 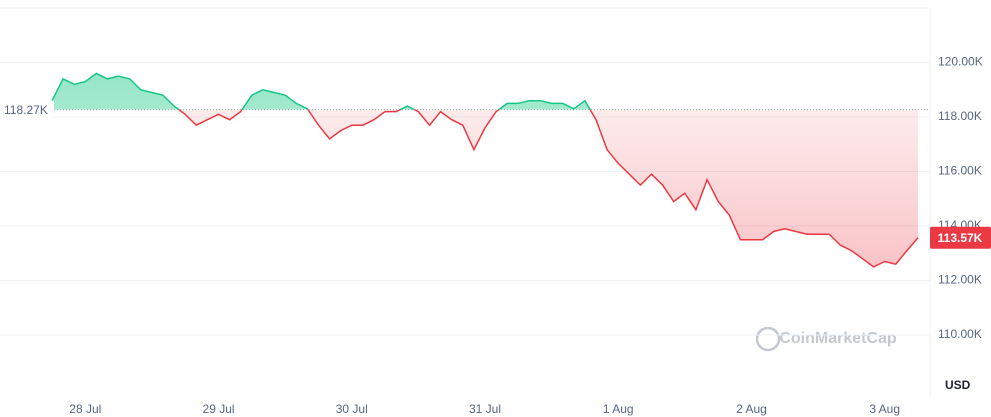 I want to click on last-price-badge, so click(x=960, y=237).